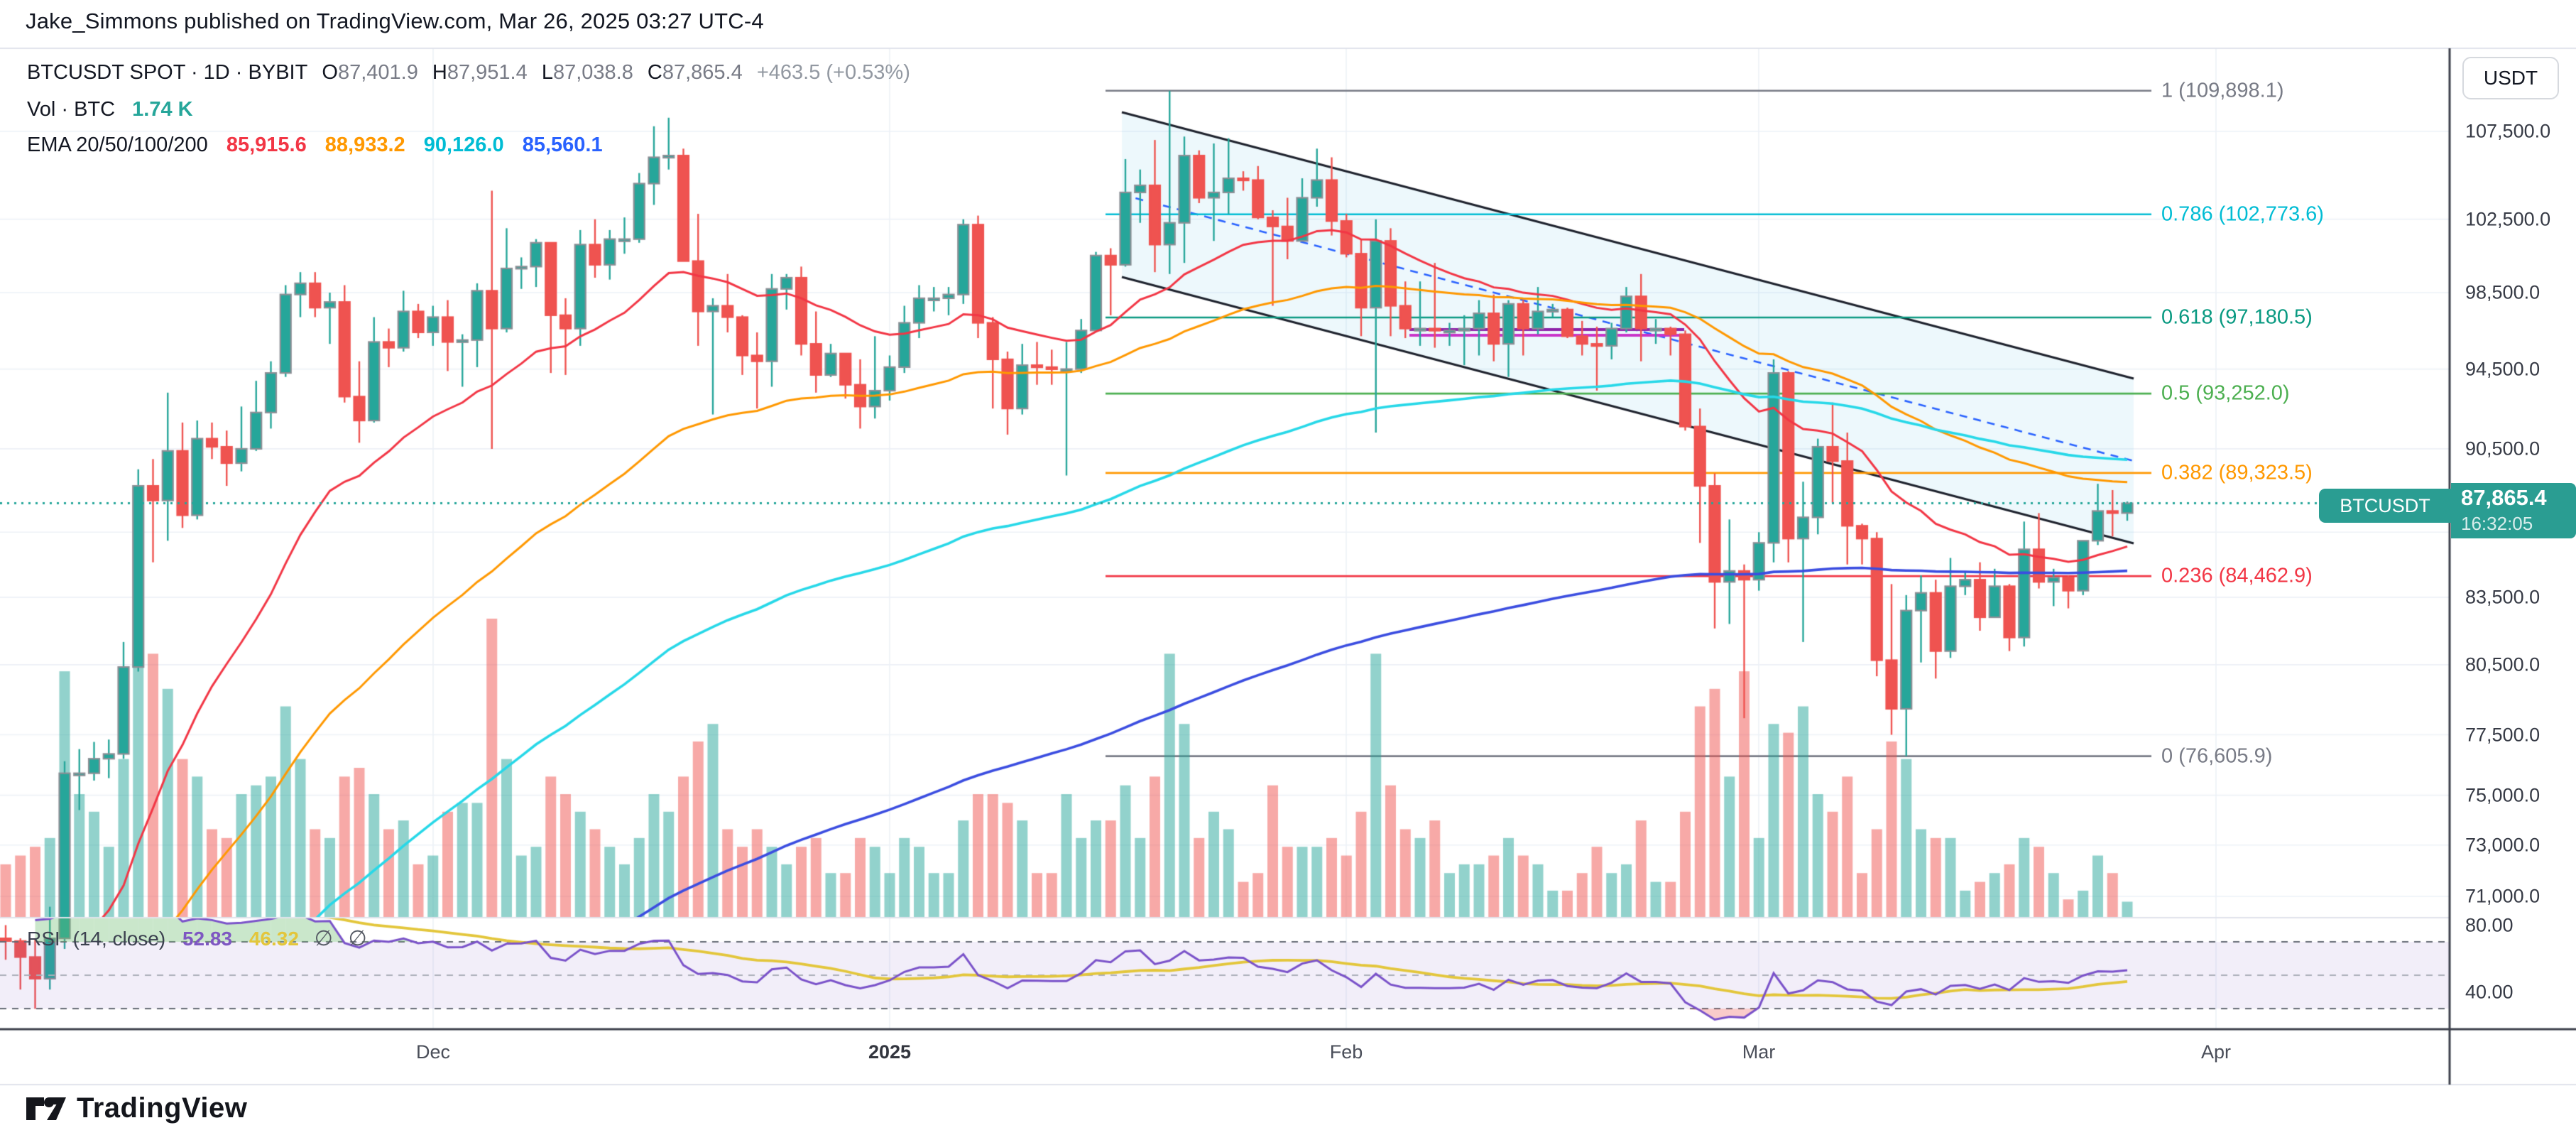 This screenshot has width=2576, height=1140. What do you see at coordinates (2502, 369) in the screenshot?
I see `price-axis-label: 94,500.0` at bounding box center [2502, 369].